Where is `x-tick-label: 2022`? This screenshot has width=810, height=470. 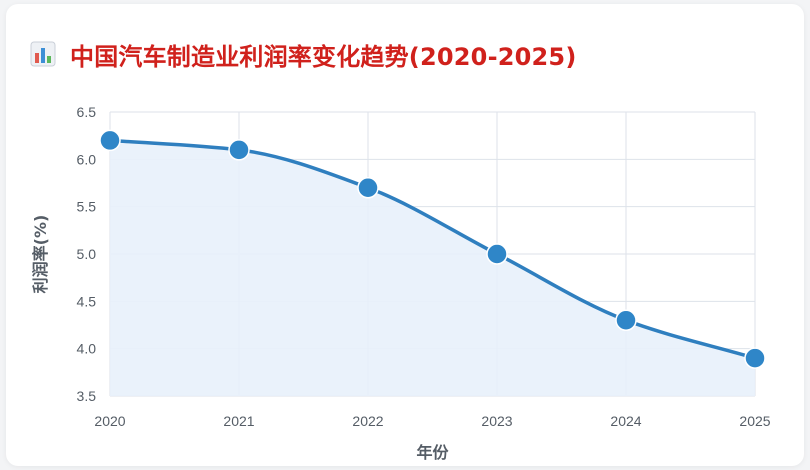
x-tick-label: 2022 is located at coordinates (367, 421).